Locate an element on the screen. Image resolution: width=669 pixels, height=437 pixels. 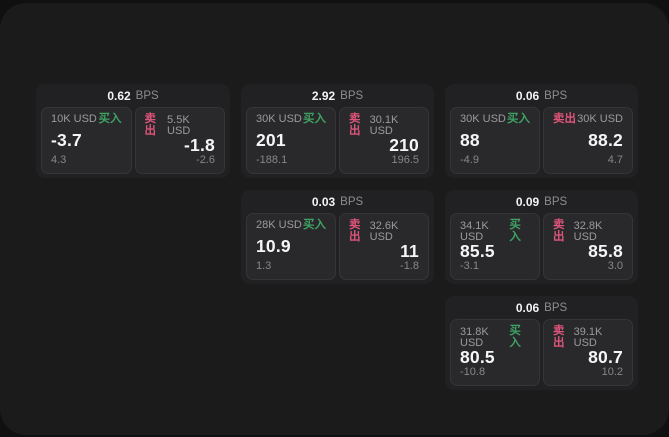
buy-price: -3.7 is located at coordinates (66, 139).